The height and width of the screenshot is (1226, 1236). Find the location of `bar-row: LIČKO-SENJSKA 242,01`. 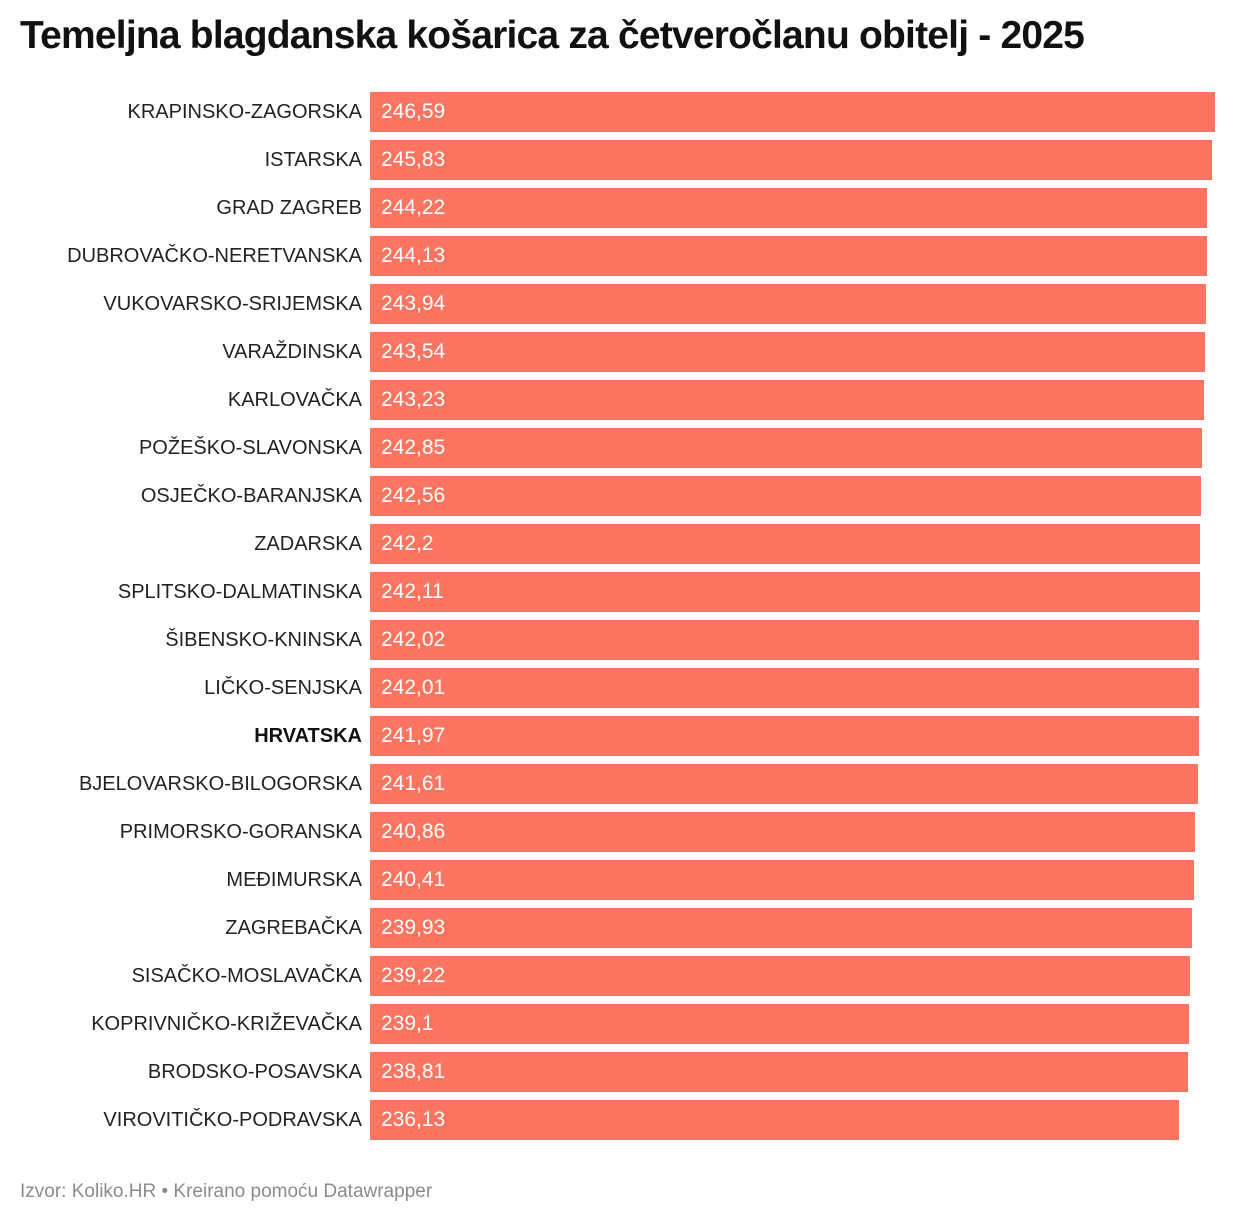

bar-row: LIČKO-SENJSKA 242,01 is located at coordinates (618, 688).